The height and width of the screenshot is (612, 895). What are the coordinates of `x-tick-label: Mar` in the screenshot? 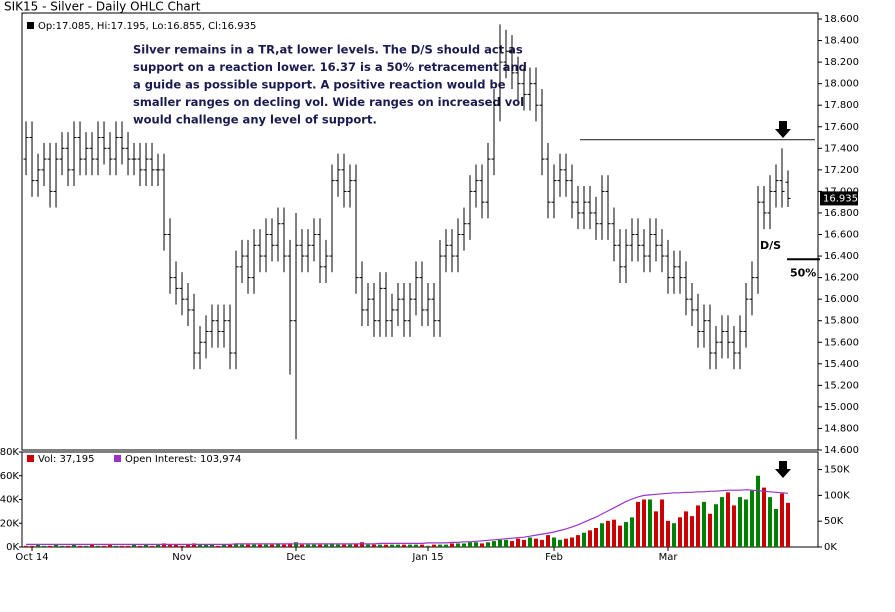 It's located at (669, 557).